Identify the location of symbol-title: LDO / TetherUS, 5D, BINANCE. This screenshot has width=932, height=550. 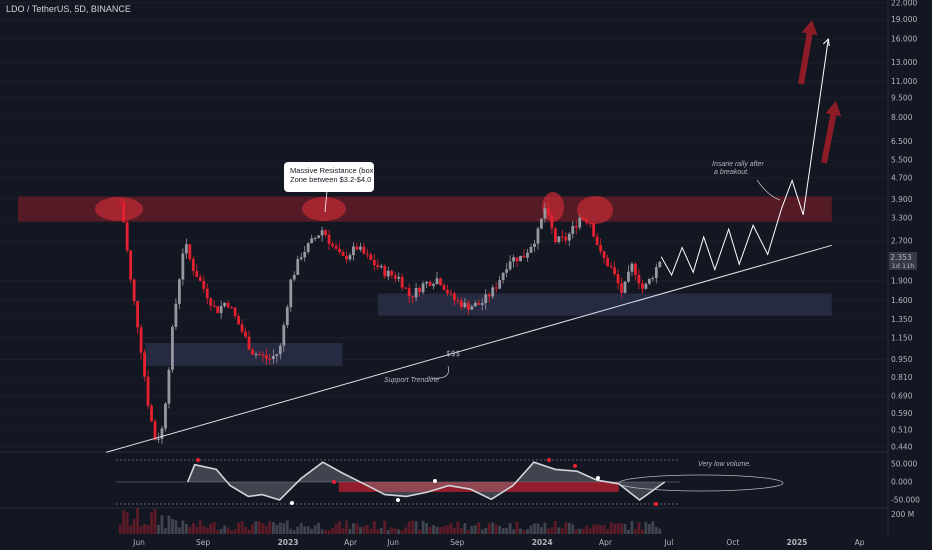
(68, 9).